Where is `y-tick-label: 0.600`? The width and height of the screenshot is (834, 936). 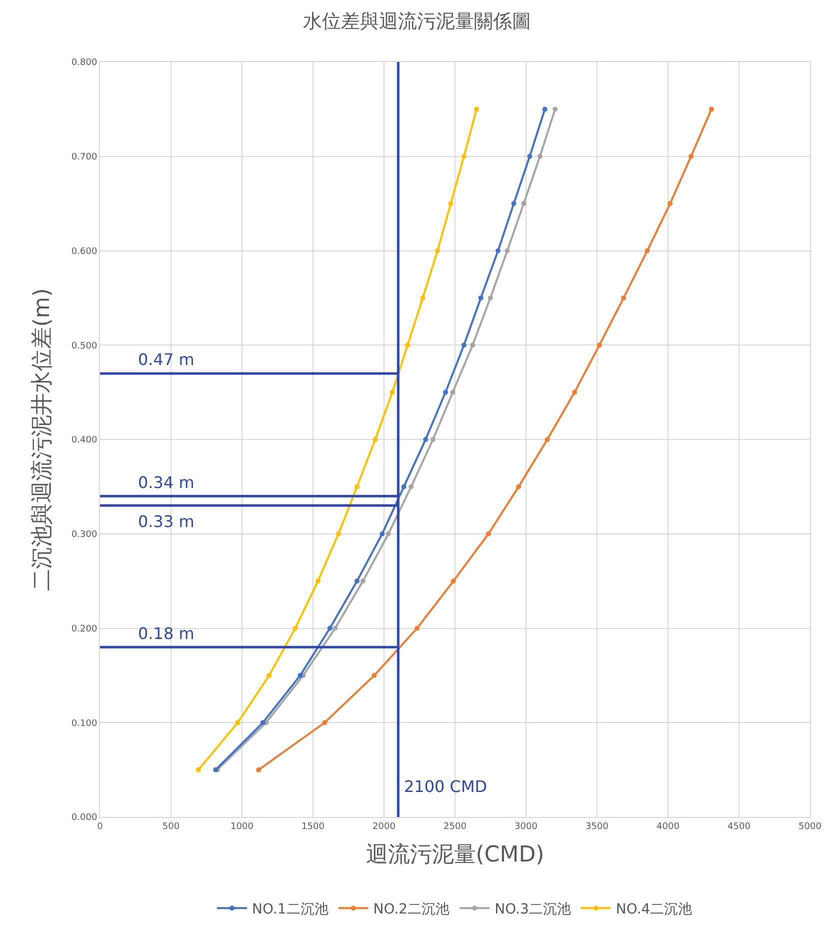
y-tick-label: 0.600 is located at coordinates (84, 251).